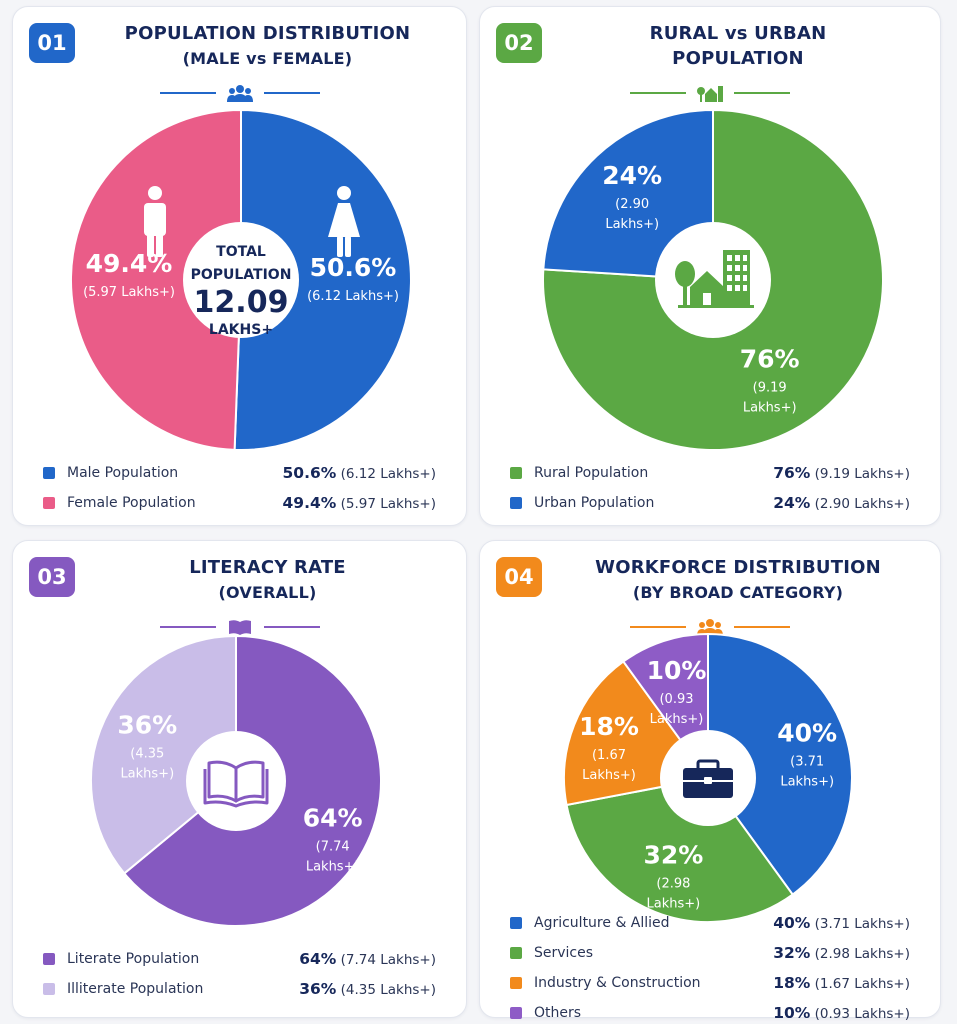  I want to click on legend-value: 10% (0.93 Lakhs+), so click(841, 1013).